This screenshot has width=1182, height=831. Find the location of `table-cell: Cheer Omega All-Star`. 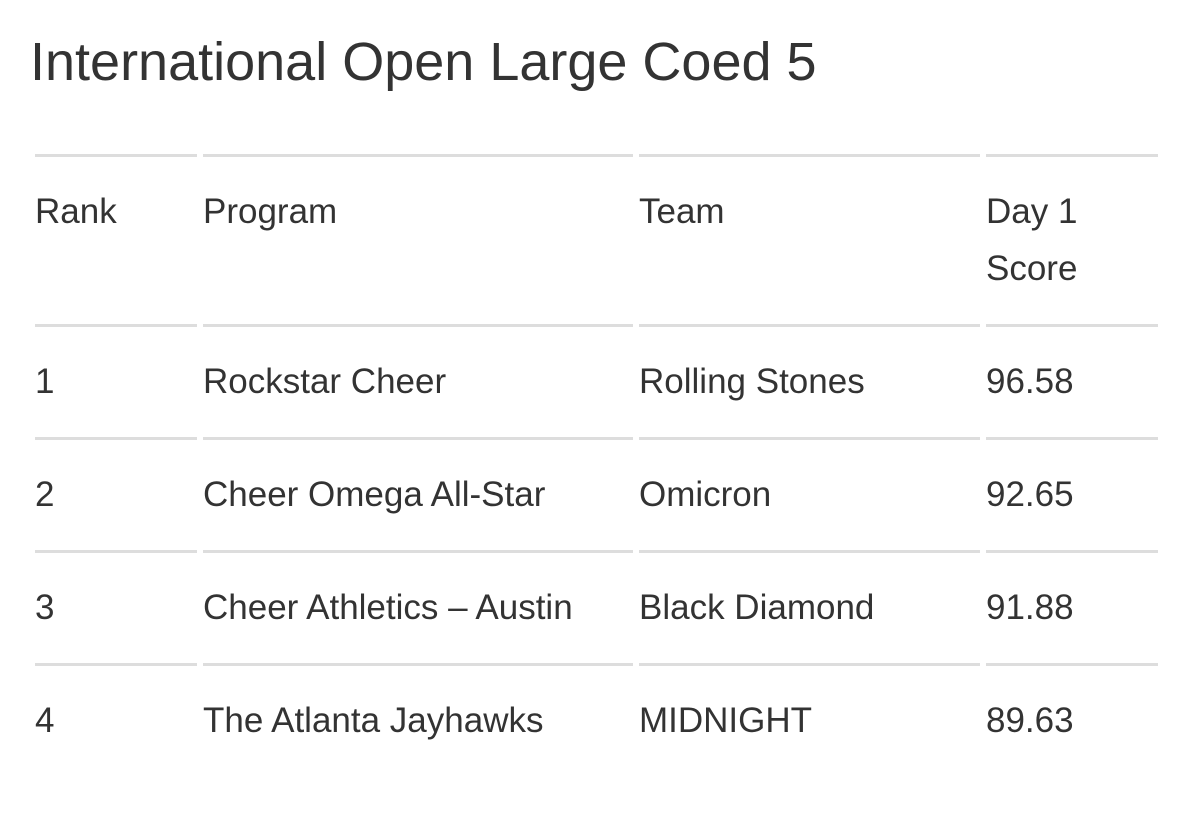

table-cell: Cheer Omega All-Star is located at coordinates (418, 493).